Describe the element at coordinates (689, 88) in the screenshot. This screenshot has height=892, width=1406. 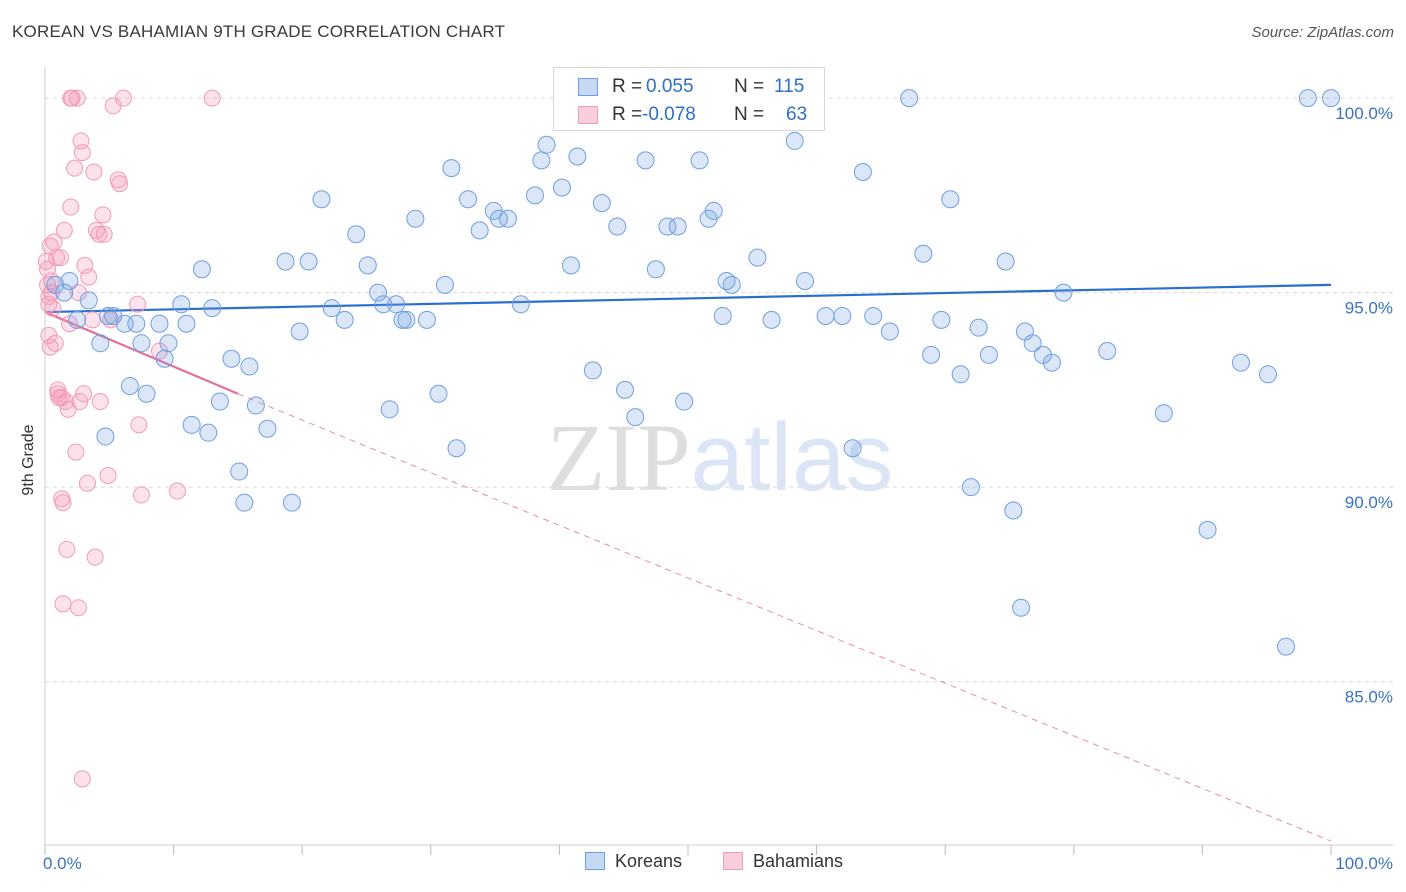
I see `legend-row-korean: R = 0.055 N = 115` at that location.